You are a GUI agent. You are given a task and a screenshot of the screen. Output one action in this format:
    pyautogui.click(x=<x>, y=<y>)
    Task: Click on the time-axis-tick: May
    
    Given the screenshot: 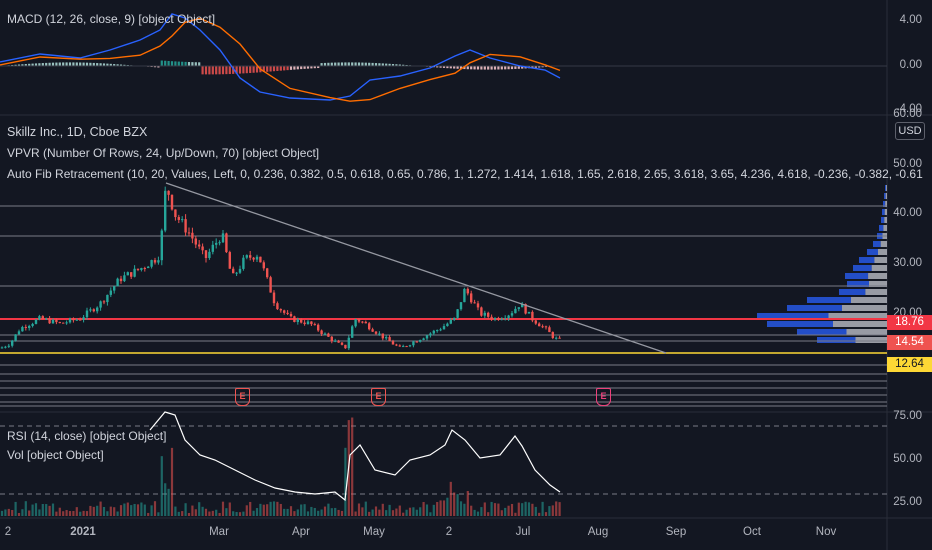 What is the action you would take?
    pyautogui.click(x=374, y=532)
    